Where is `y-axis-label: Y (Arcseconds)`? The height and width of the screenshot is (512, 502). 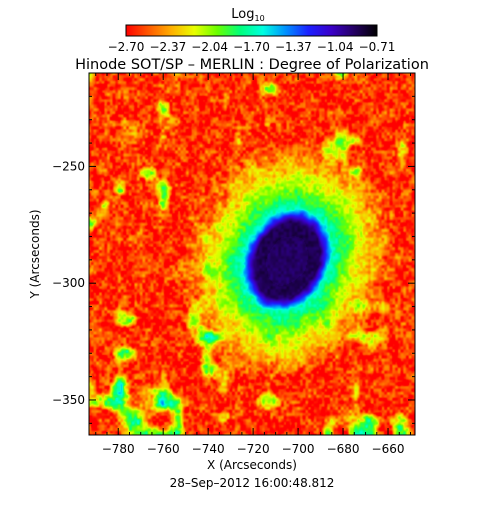
y-axis-label: Y (Arcseconds) is located at coordinates (35, 254).